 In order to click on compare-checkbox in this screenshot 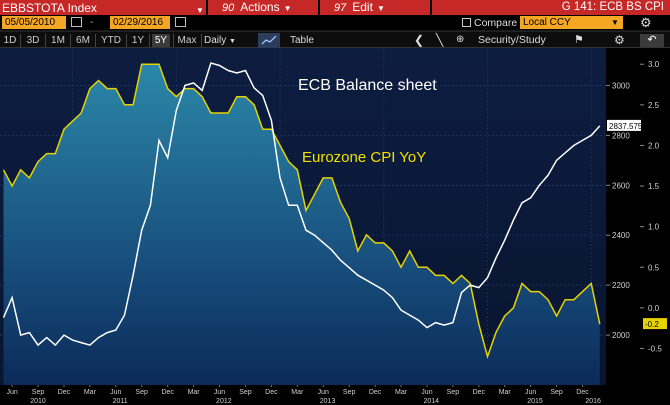, I will do `click(466, 22)`.